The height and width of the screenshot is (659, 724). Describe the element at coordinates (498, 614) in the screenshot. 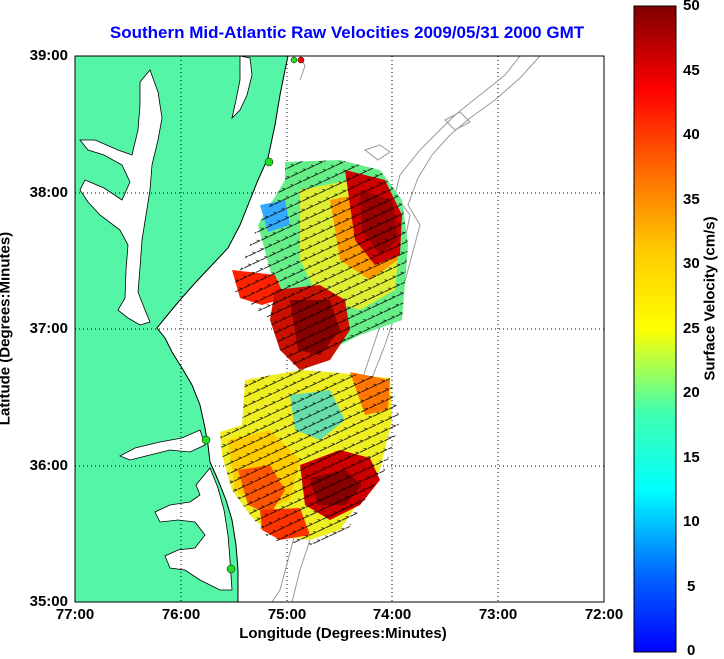

I see `xtick-label: 73:00` at that location.